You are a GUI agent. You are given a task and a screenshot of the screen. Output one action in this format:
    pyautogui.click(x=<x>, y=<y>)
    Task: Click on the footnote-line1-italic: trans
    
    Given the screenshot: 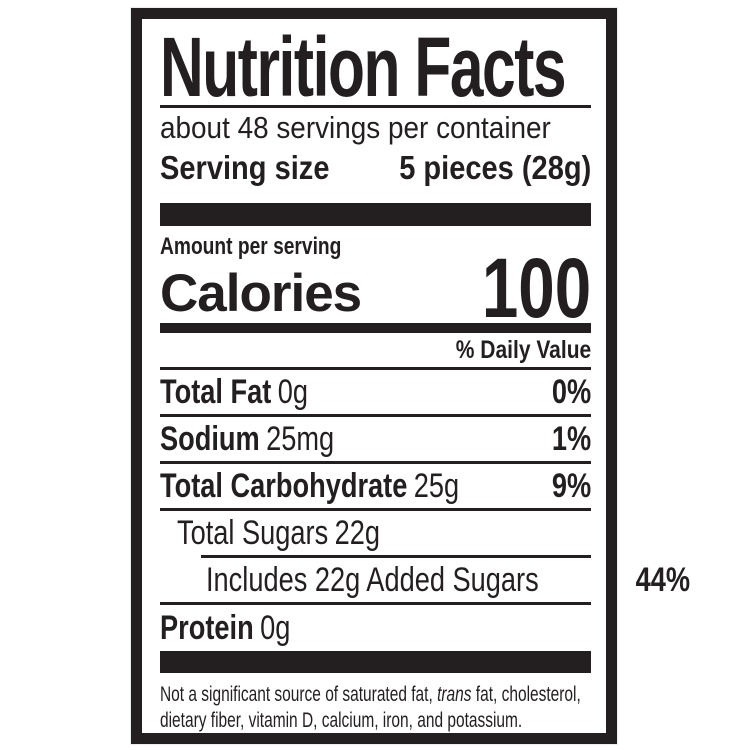 What is the action you would take?
    pyautogui.click(x=454, y=694)
    